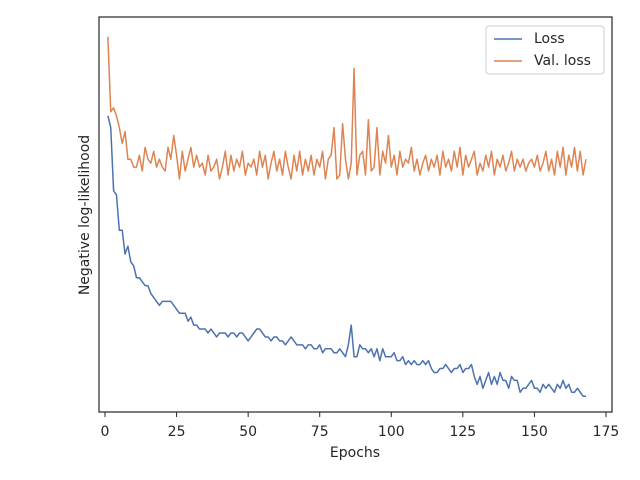 Image resolution: width=640 pixels, height=480 pixels. Describe the element at coordinates (534, 432) in the screenshot. I see `x-tick-label: 150` at that location.